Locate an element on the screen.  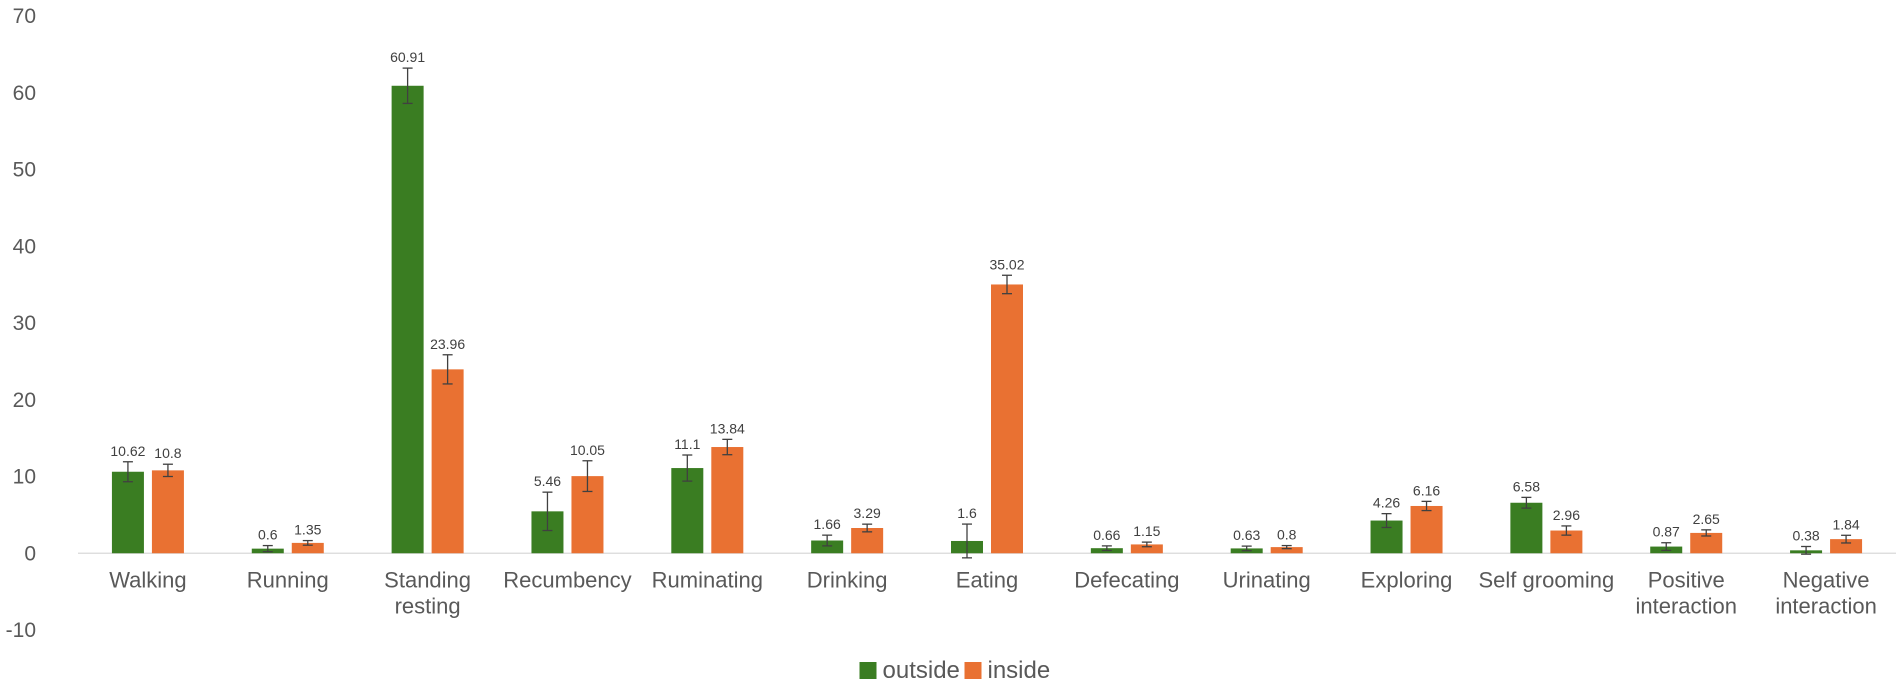
data-label: 35.02 is located at coordinates (1006, 264).